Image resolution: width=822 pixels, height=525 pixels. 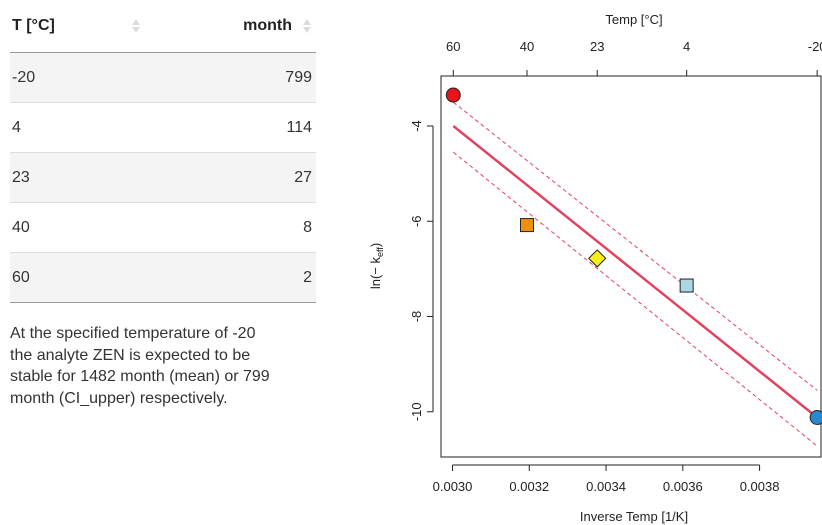 What do you see at coordinates (416, 126) in the screenshot?
I see `y-tick-label: -4` at bounding box center [416, 126].